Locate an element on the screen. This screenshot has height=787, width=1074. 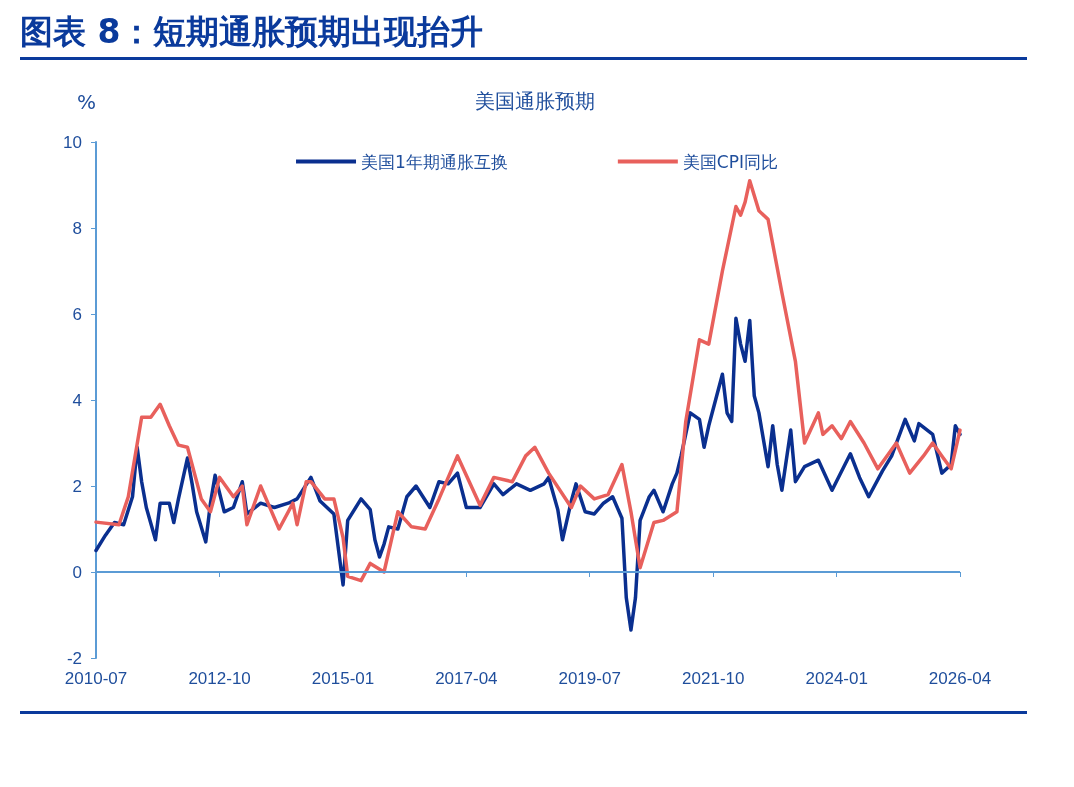
chart-title: 图表 8：短期通胀预期出现抬升 is located at coordinates (252, 32).